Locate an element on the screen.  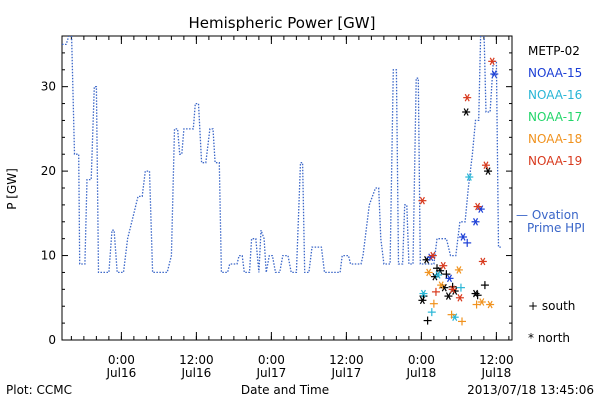
footer-source: Plot: CCMC is located at coordinates (39, 390).